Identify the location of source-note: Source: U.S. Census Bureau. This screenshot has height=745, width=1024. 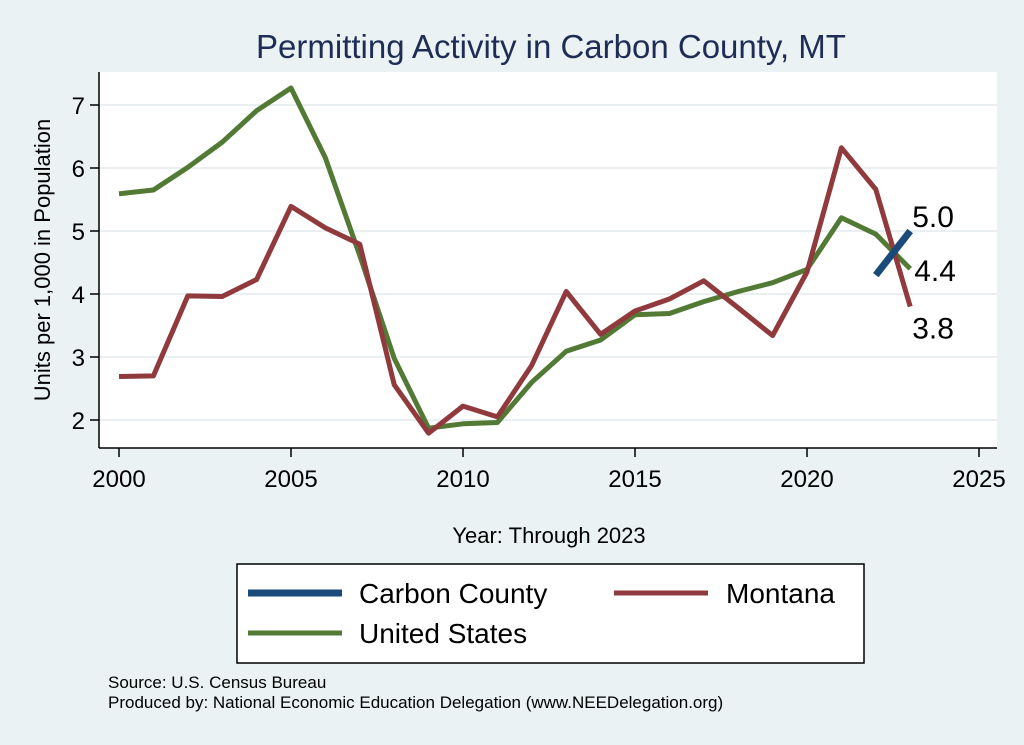
(217, 682).